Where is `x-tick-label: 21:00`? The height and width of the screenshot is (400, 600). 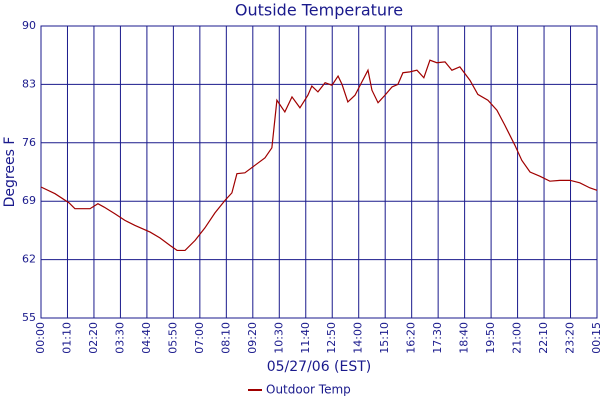 x-tick-label: 21:00 is located at coordinates (517, 338).